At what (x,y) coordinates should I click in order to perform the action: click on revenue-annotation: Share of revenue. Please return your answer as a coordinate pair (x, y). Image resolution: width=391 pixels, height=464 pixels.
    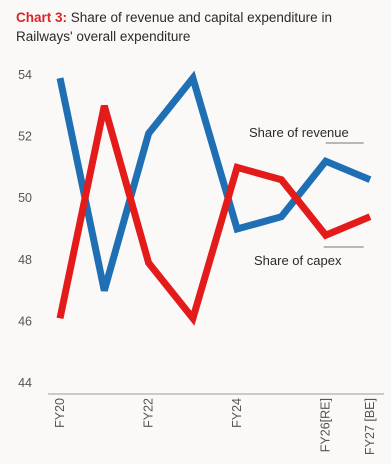
    Looking at the image, I should click on (299, 132).